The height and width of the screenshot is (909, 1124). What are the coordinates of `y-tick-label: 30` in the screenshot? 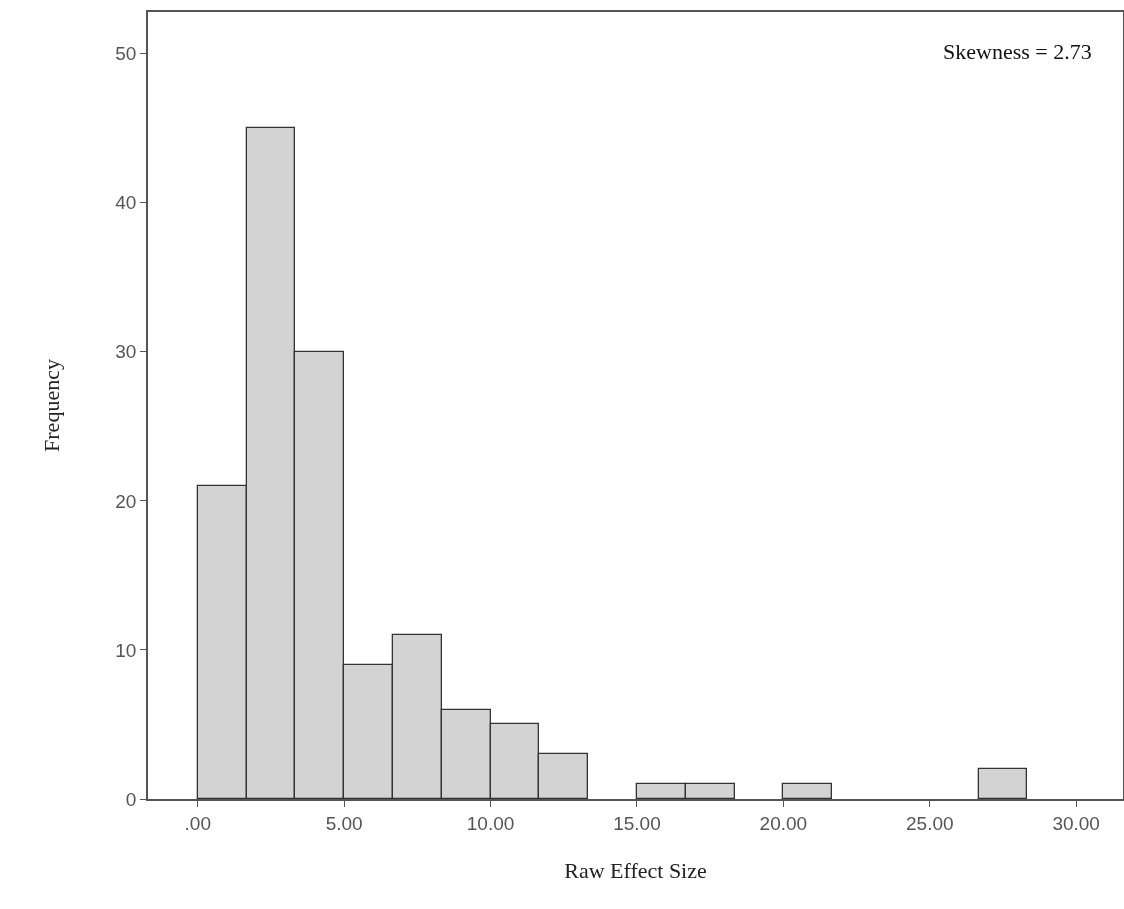 It's located at (126, 352).